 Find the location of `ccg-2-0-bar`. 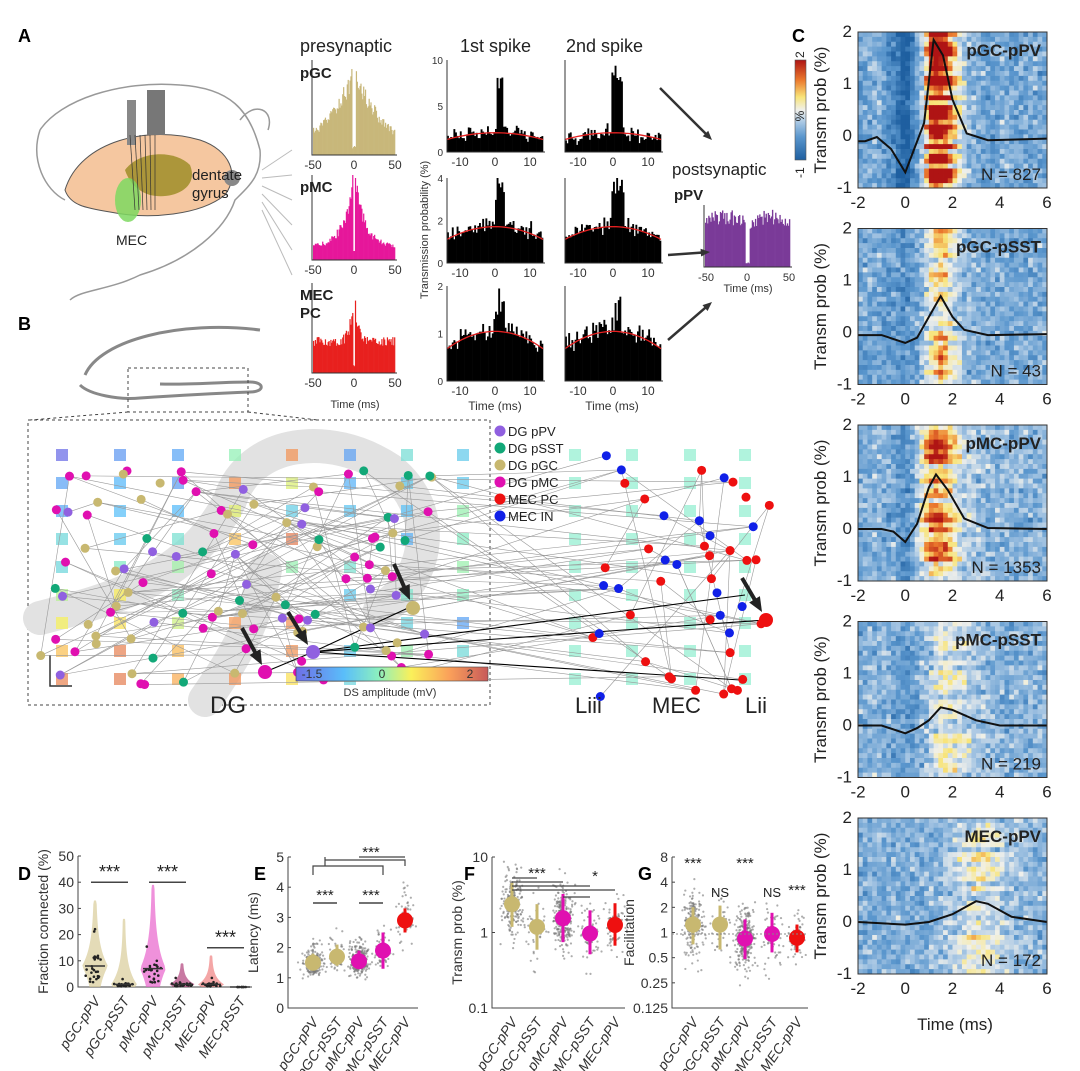

ccg-2-0-bar is located at coordinates (529, 358).